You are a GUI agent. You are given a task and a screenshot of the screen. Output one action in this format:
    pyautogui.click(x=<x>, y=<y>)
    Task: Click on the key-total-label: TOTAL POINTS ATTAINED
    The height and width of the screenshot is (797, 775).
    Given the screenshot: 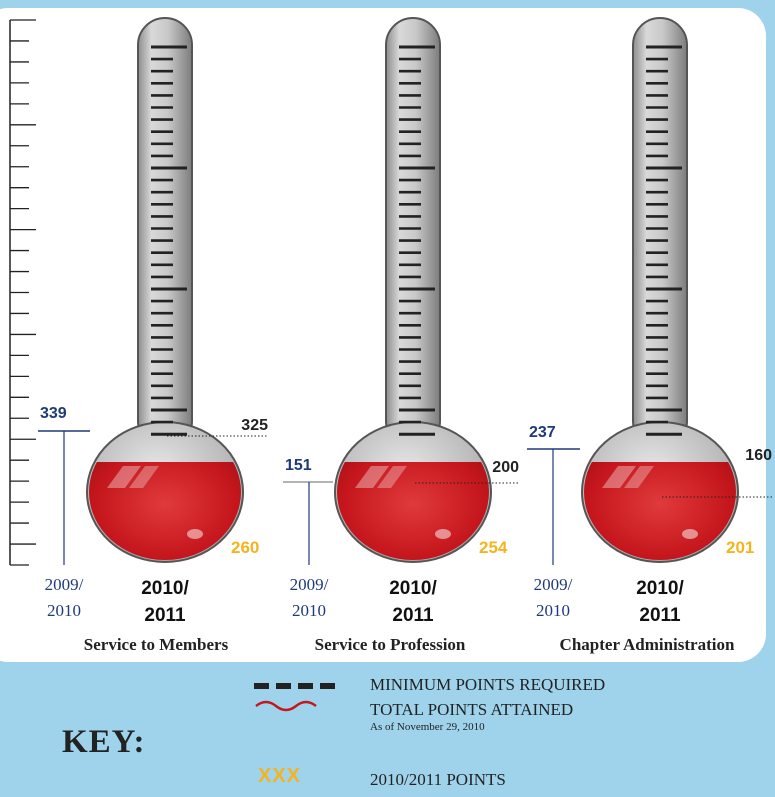 What is the action you would take?
    pyautogui.click(x=472, y=709)
    